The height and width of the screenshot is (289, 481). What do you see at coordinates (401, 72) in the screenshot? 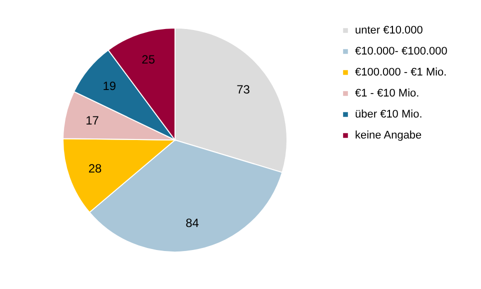
I see `legend-label: €100.000 - €1 Mio.` at bounding box center [401, 72].